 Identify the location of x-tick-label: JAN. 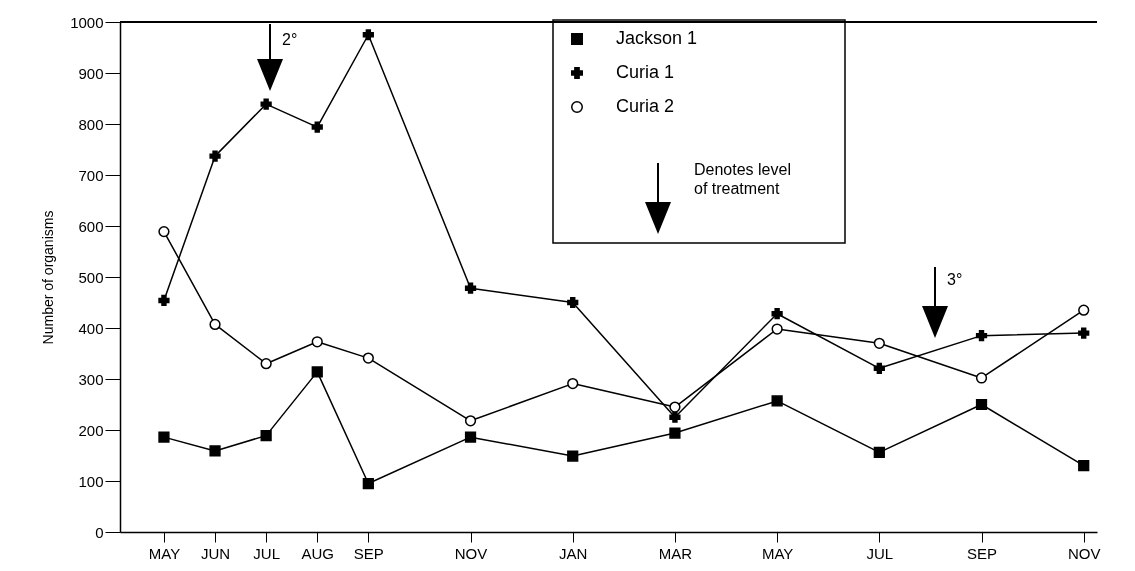
(573, 553).